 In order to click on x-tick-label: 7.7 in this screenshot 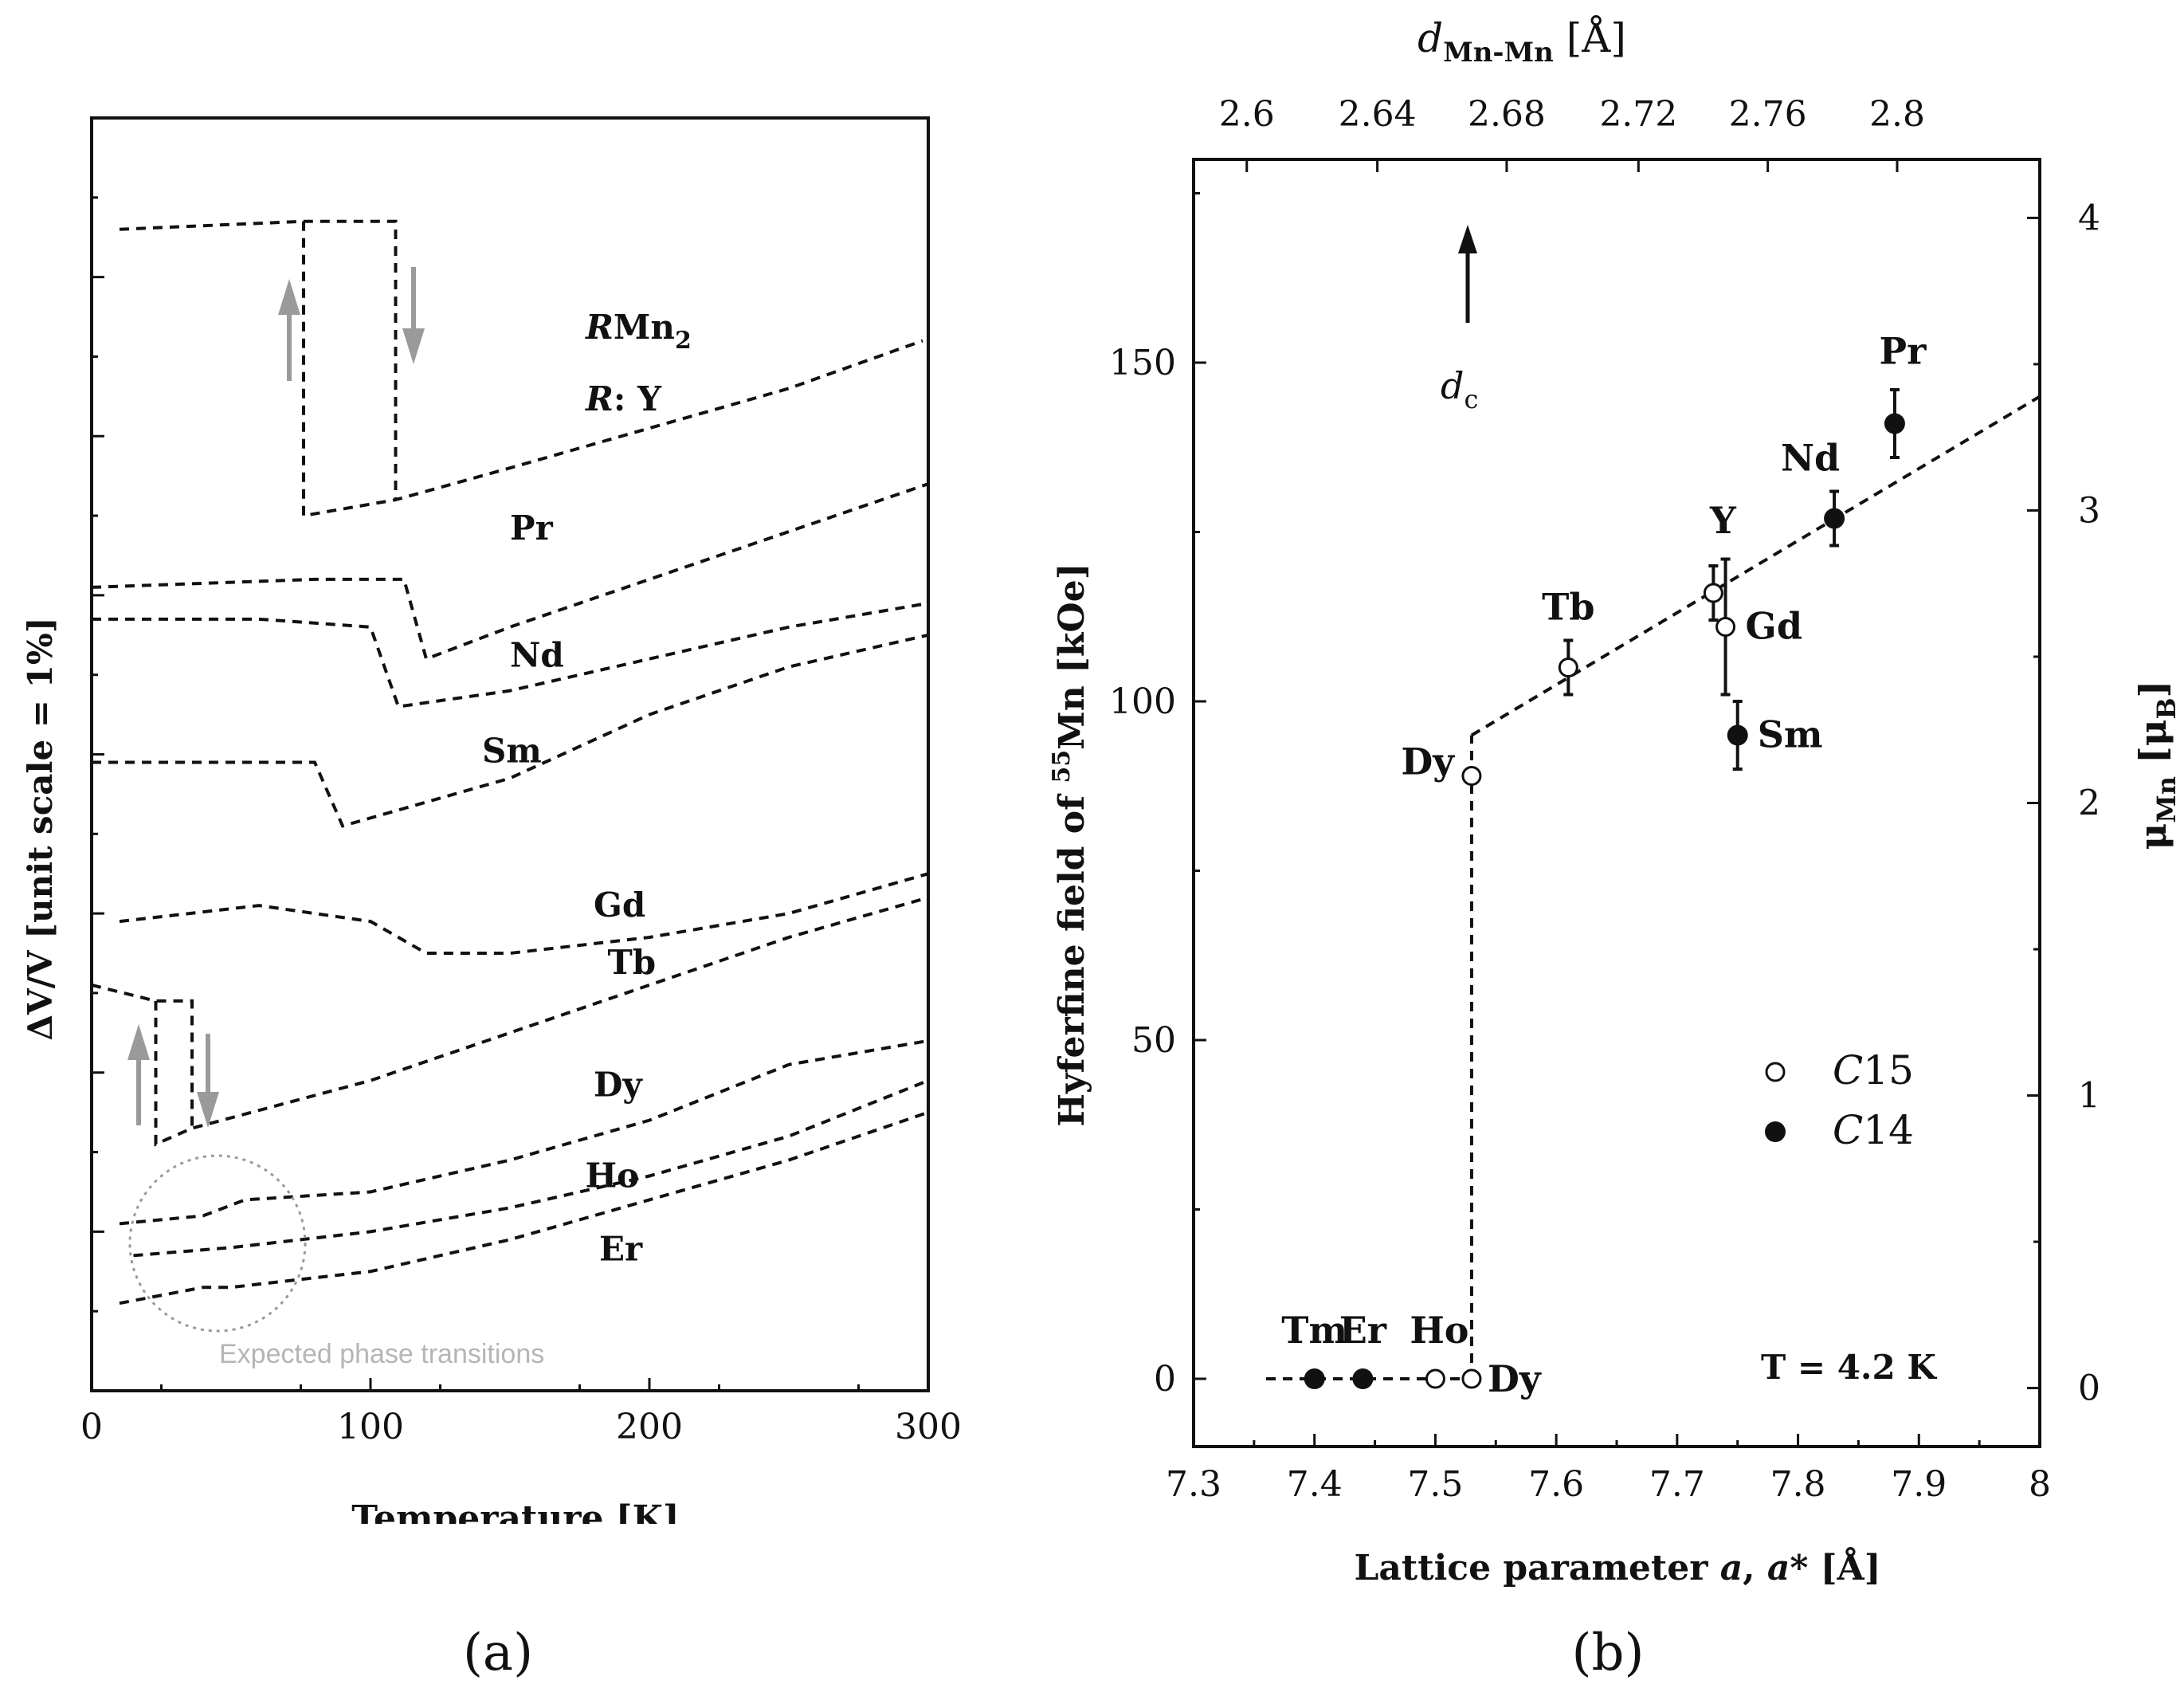, I will do `click(1677, 1484)`.